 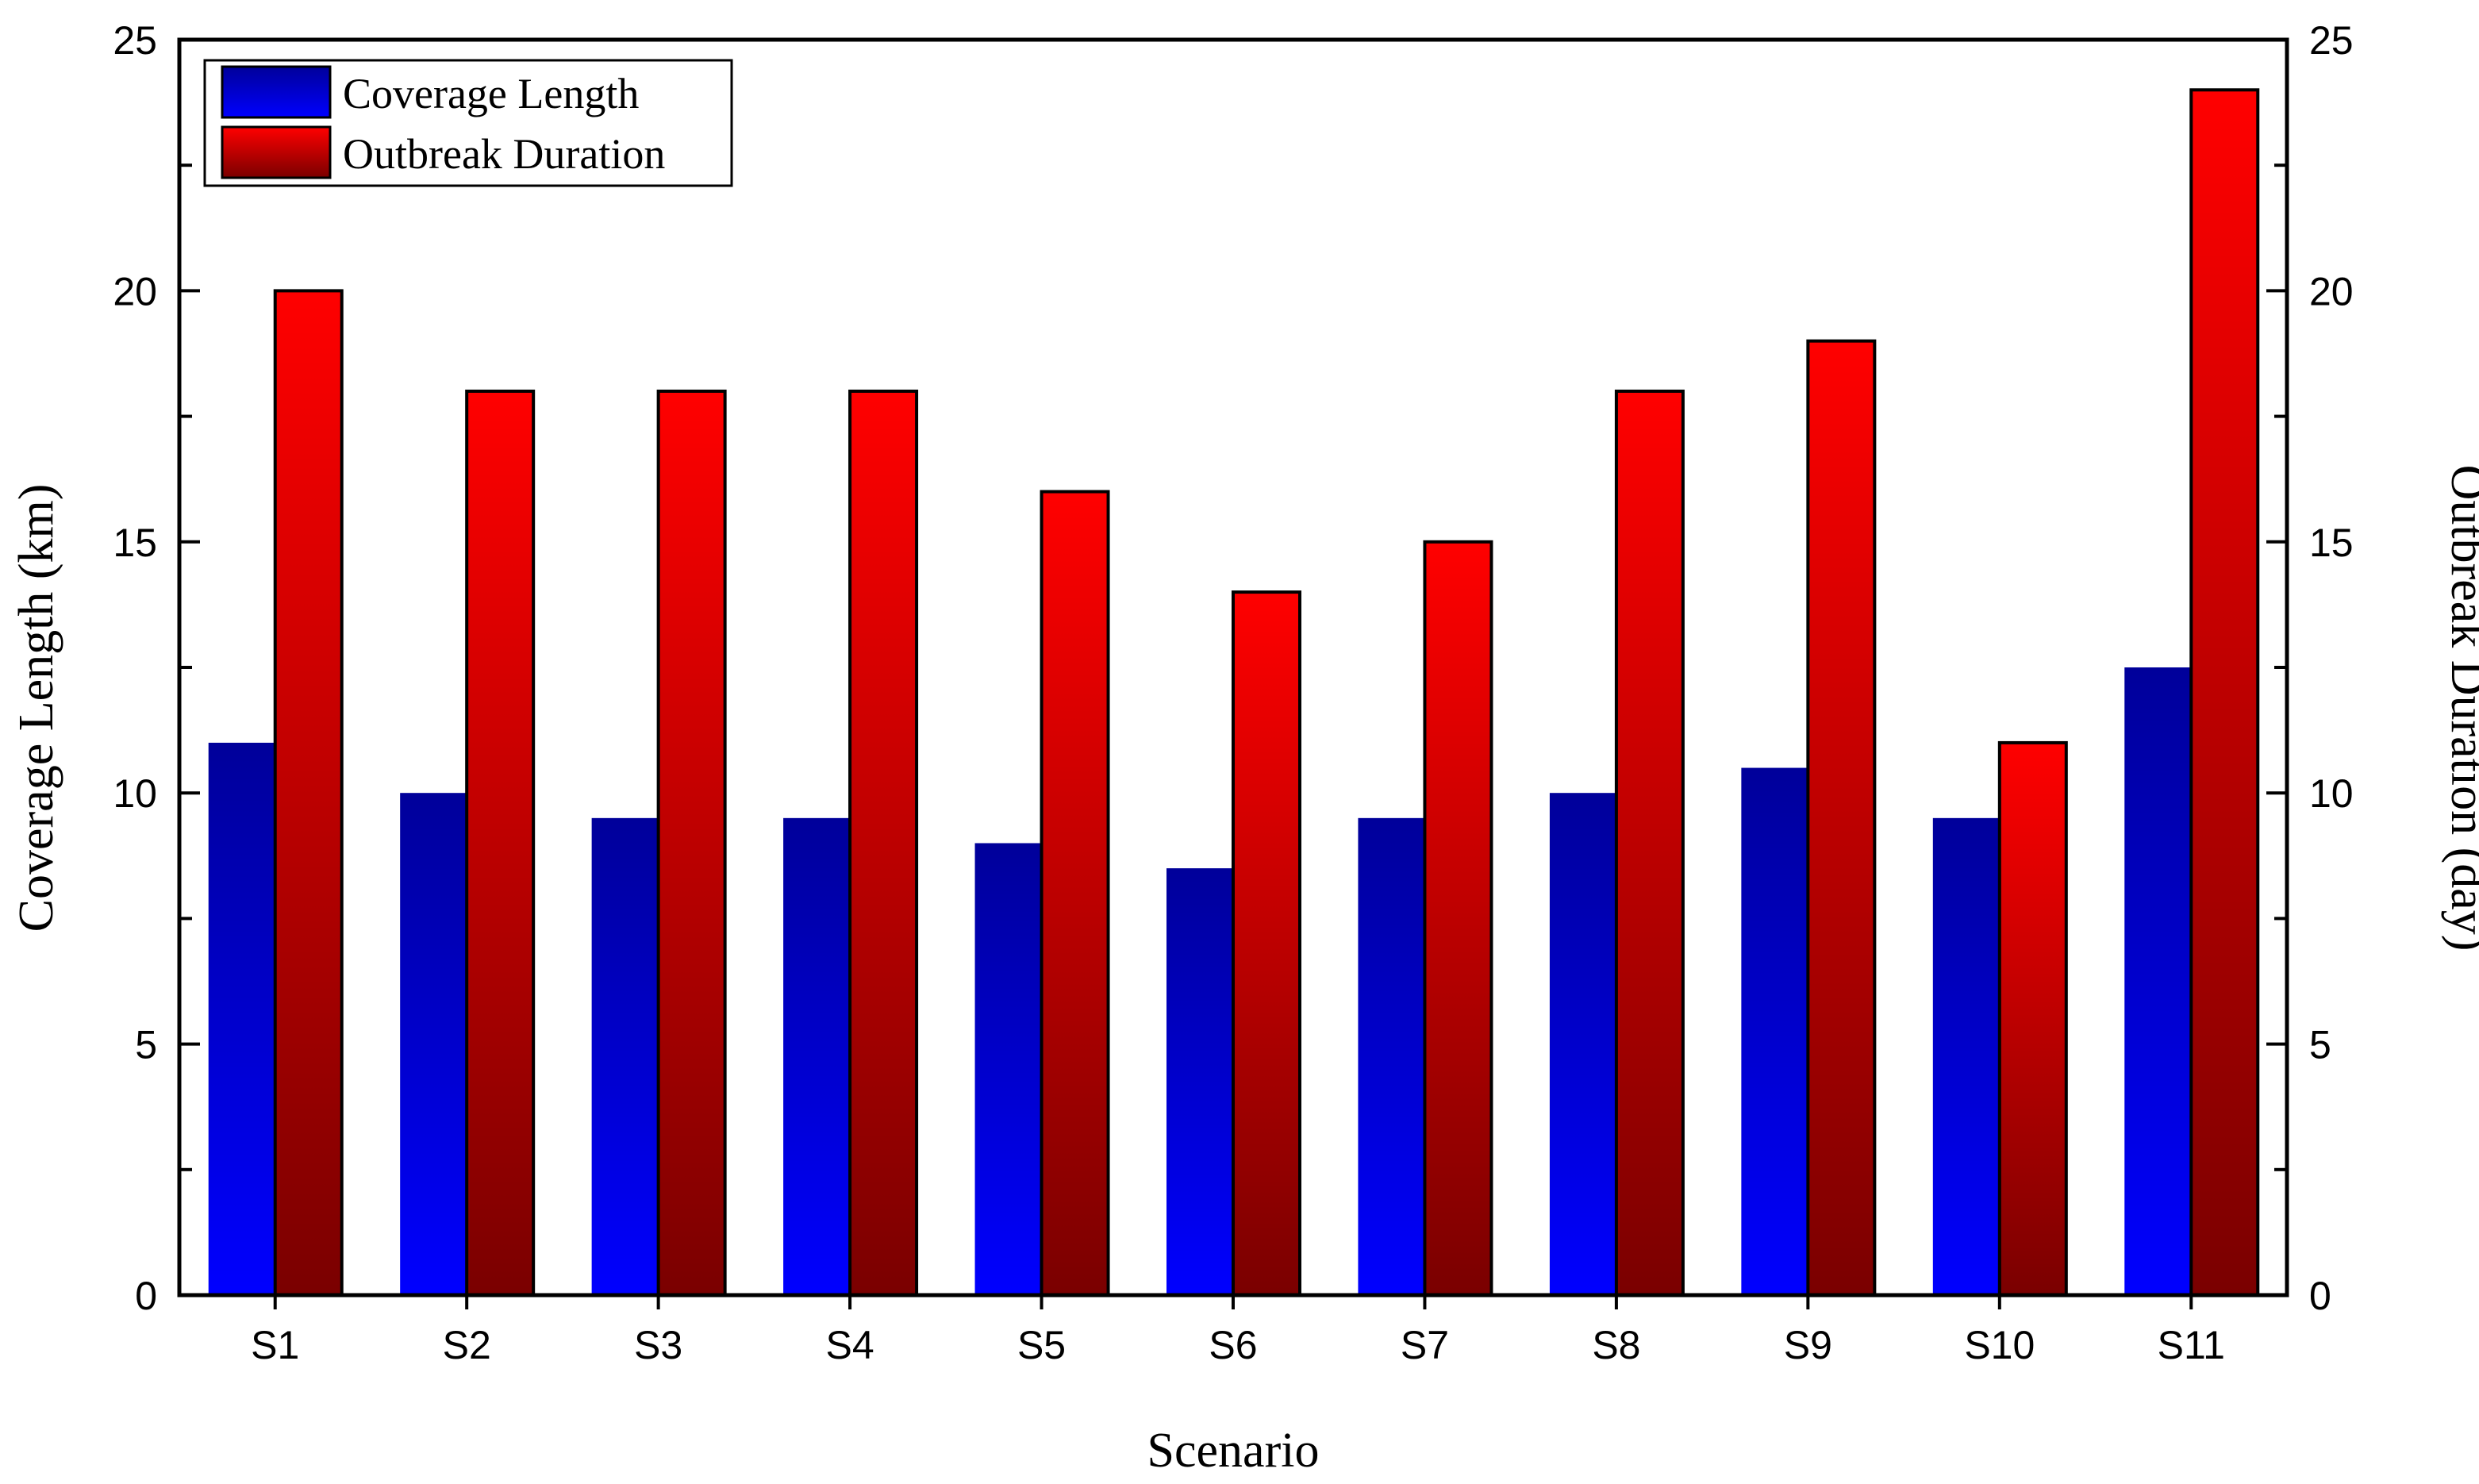 I want to click on legend: Coverage Length Outbreak Duration, so click(x=468, y=123).